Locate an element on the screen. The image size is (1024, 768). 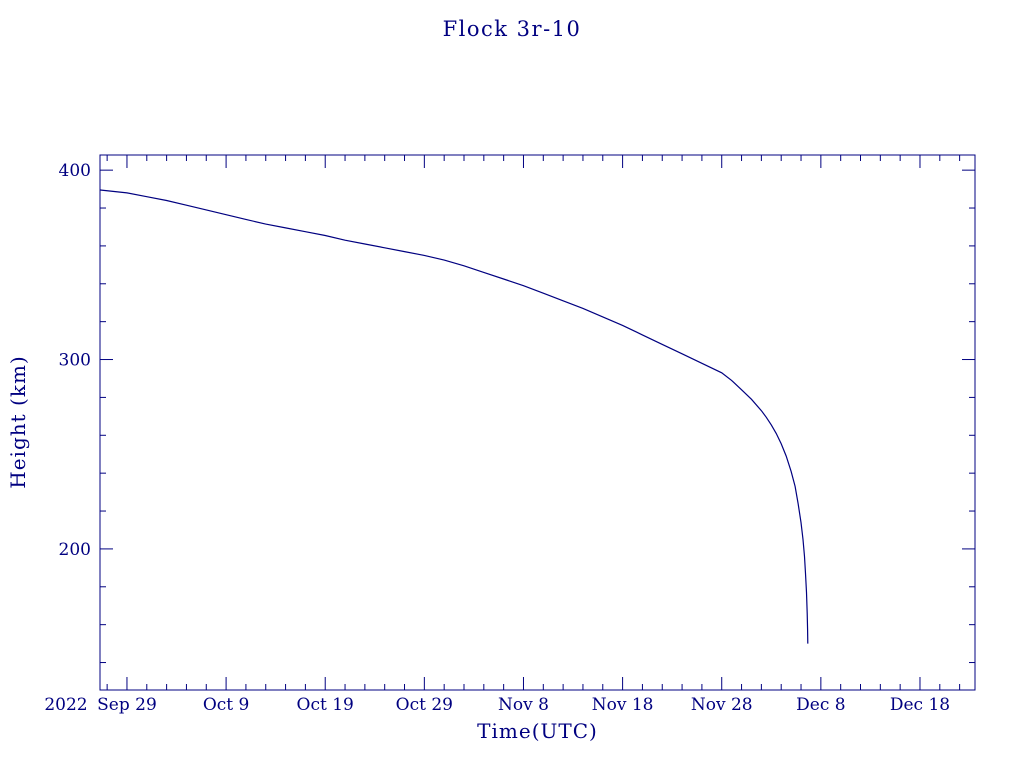
y-tick-label: 400 is located at coordinates (75, 171).